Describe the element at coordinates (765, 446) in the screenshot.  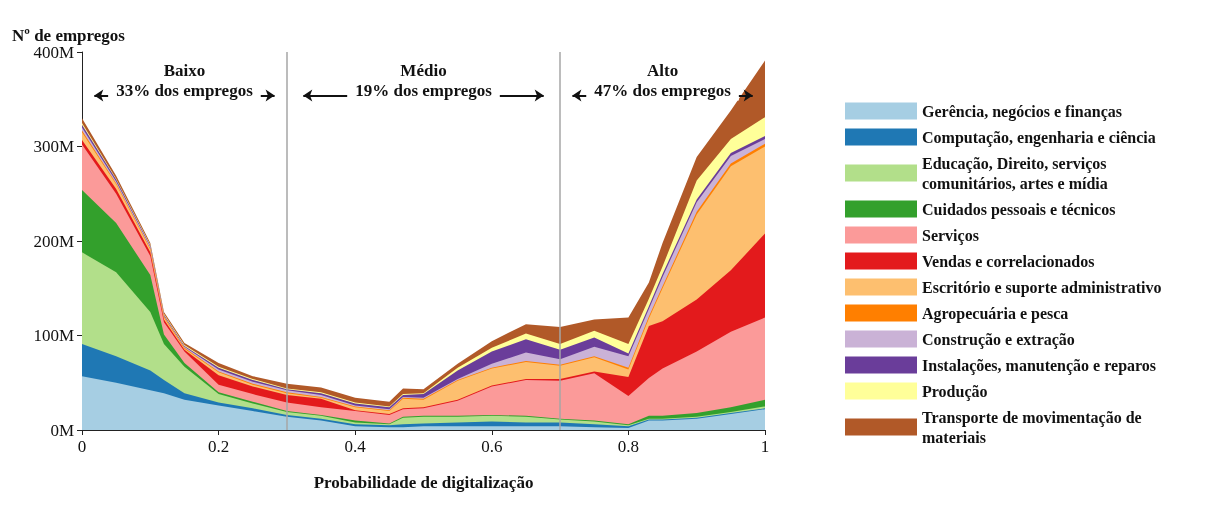
I see `x-tick-label: 1` at that location.